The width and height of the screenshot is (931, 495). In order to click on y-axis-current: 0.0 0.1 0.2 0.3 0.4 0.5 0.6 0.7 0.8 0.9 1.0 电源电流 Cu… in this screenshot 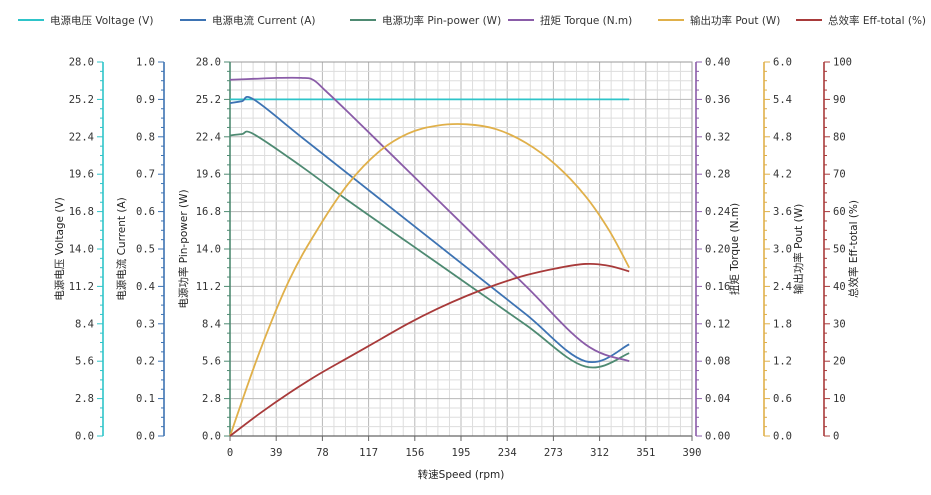, I will do `click(140, 250)`.